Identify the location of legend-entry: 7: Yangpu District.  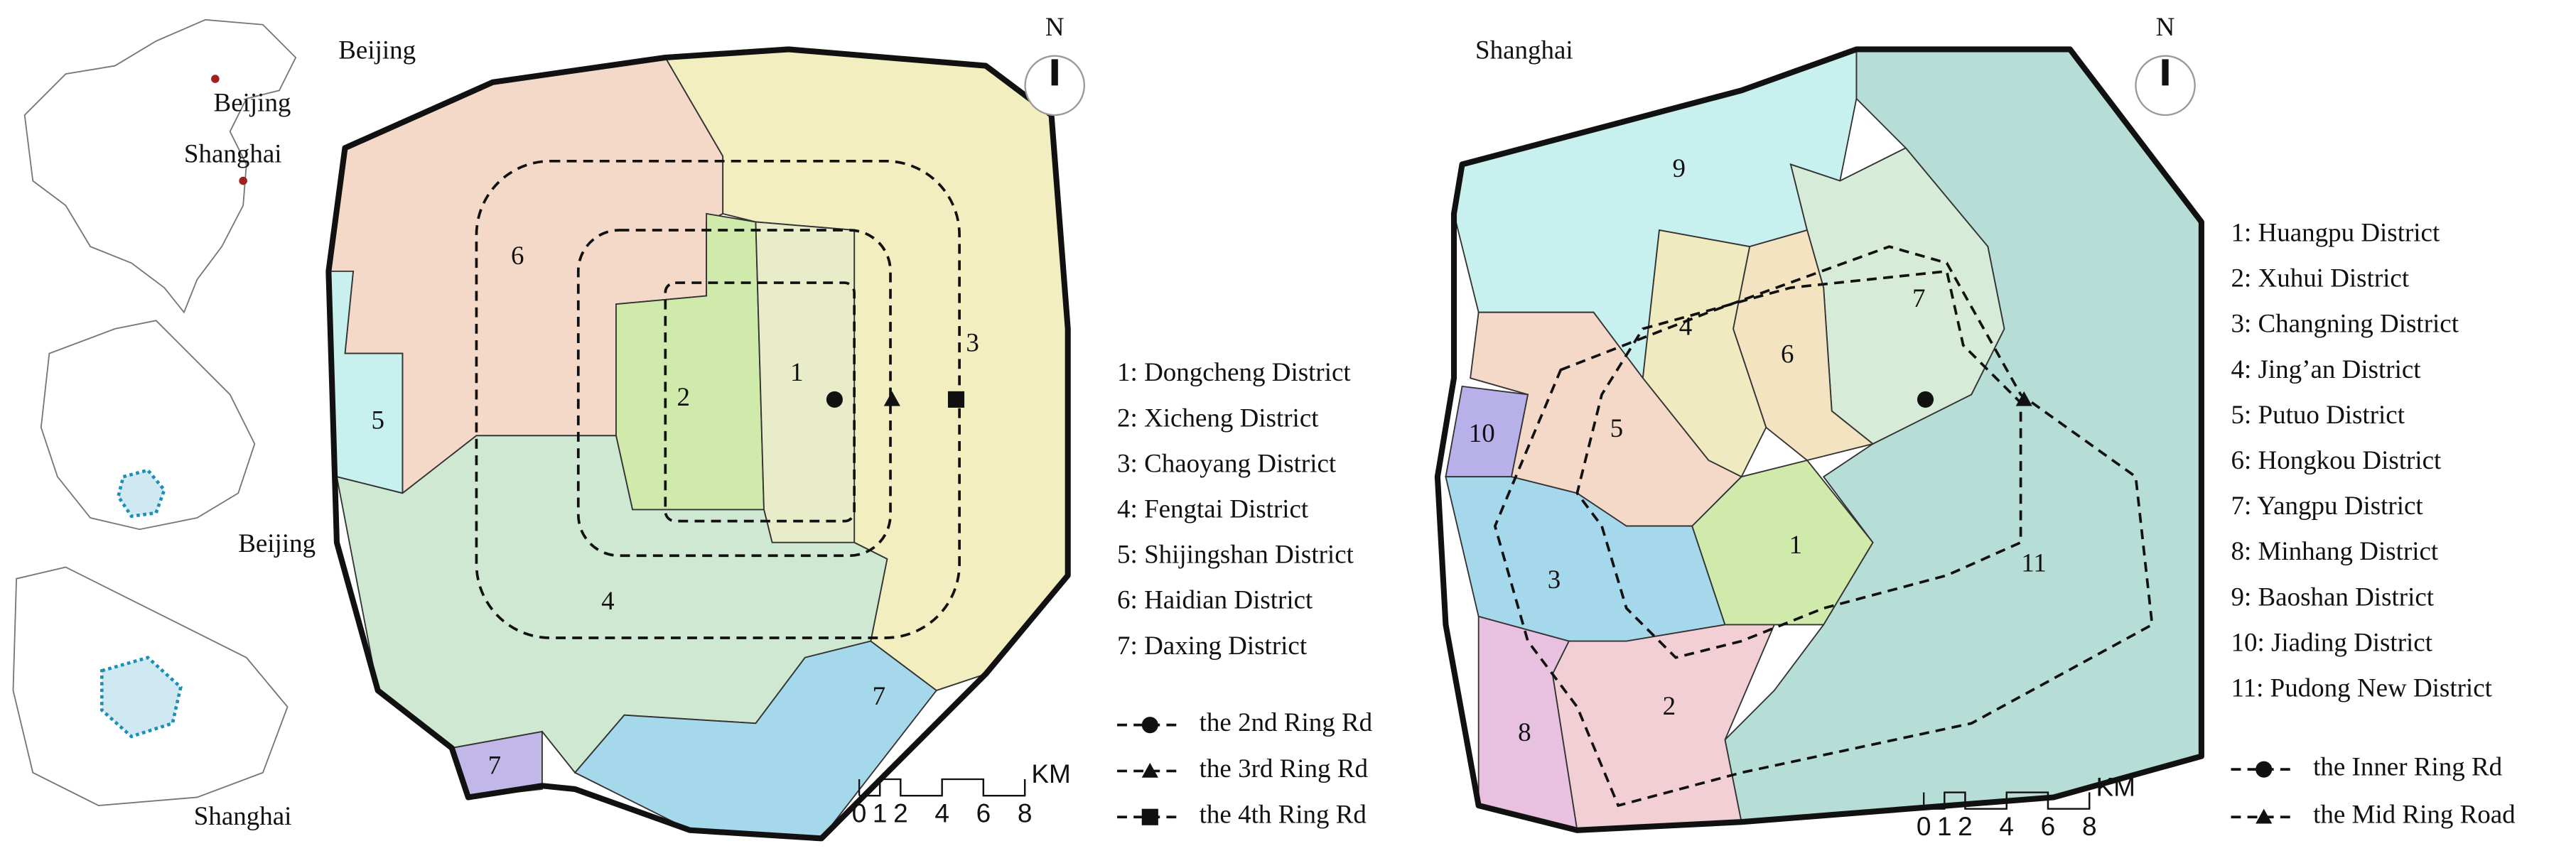
(2327, 506).